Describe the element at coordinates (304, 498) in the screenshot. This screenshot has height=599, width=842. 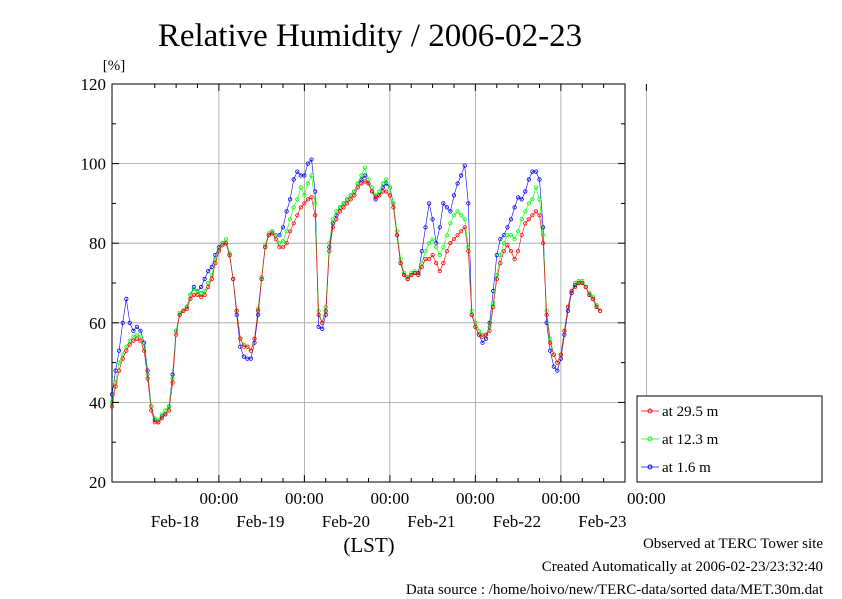
I see `x-tick-time: 00:00` at that location.